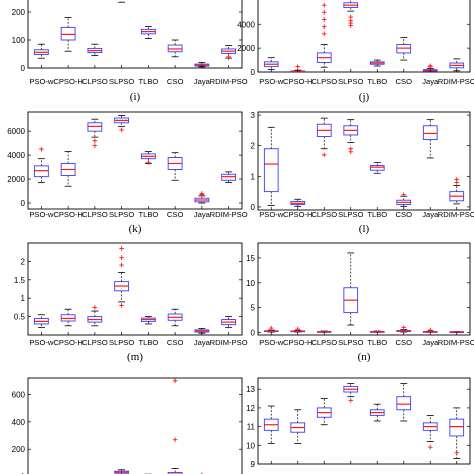 Image resolution: width=474 pixels, height=474 pixels. I want to click on y-tick-label: 100, so click(19, 40).